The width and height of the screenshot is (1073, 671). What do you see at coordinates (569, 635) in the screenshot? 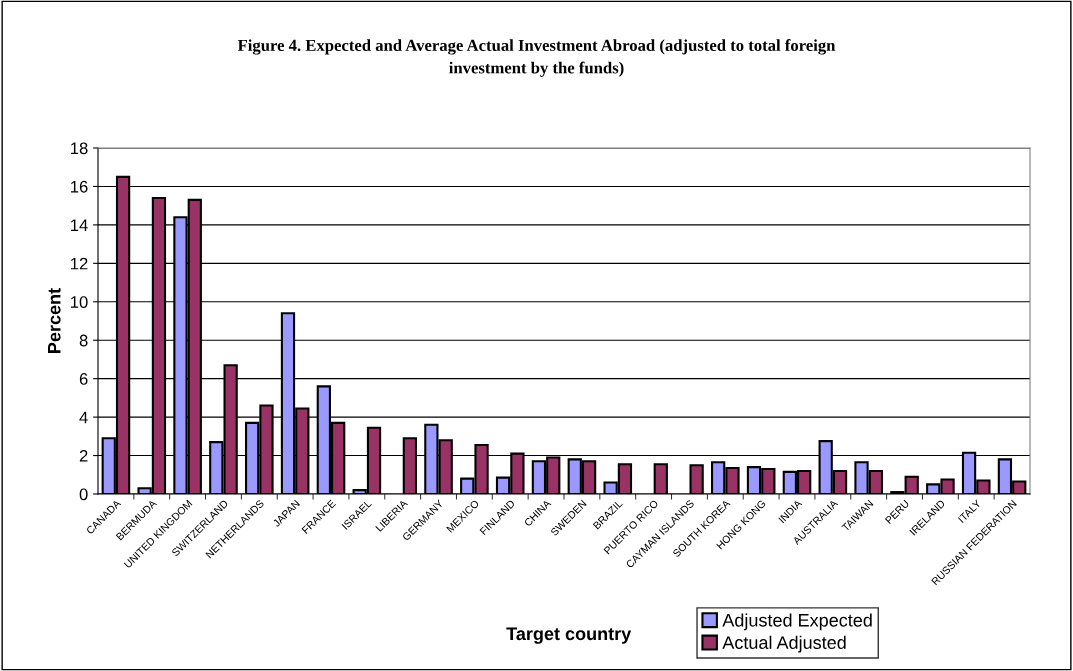
I see `x-axis-title: Target country` at bounding box center [569, 635].